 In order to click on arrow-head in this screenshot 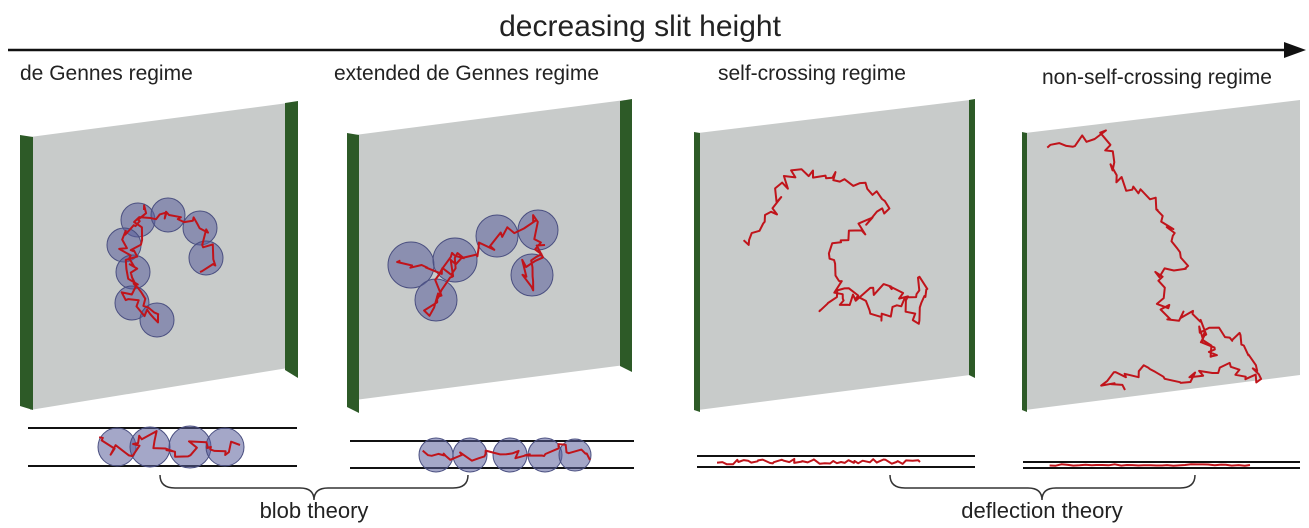, I will do `click(1295, 50)`.